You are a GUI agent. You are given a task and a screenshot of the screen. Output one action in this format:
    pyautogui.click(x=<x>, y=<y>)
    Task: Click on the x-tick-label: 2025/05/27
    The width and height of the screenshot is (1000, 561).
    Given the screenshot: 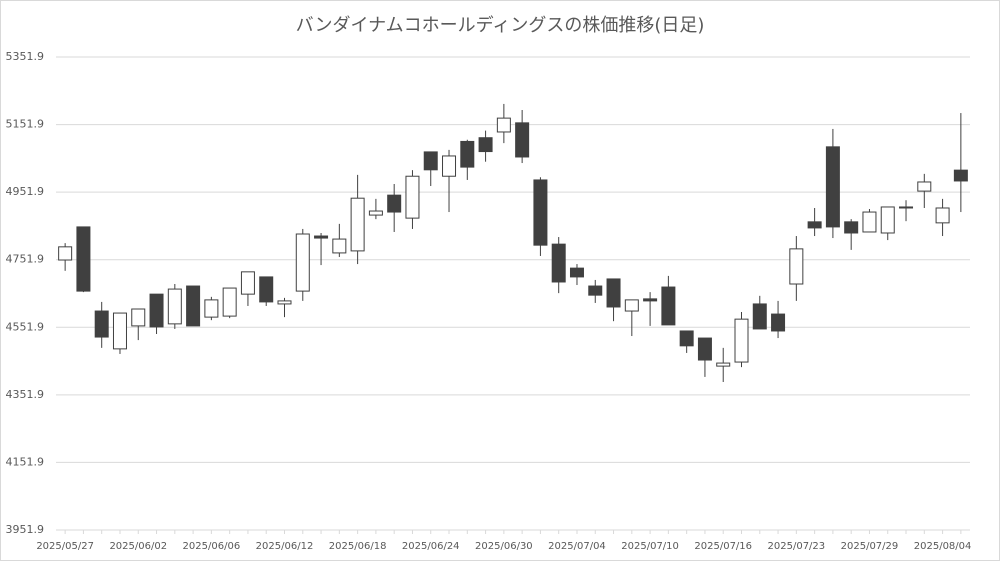 What is the action you would take?
    pyautogui.click(x=65, y=546)
    